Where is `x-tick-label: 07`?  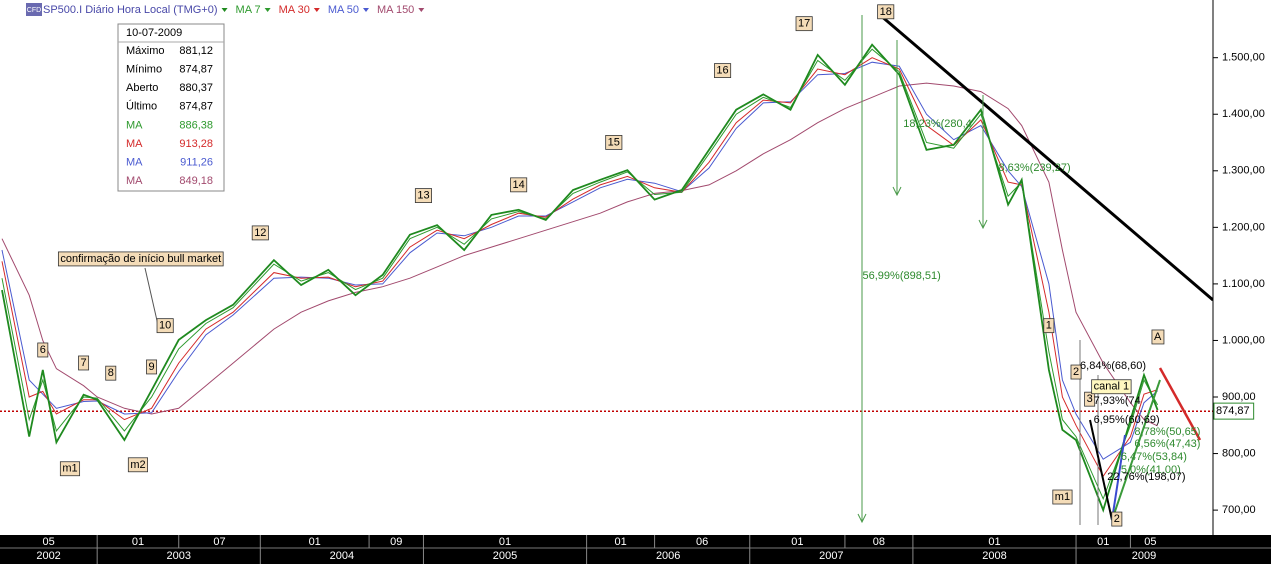
x-tick-label: 07 is located at coordinates (219, 542).